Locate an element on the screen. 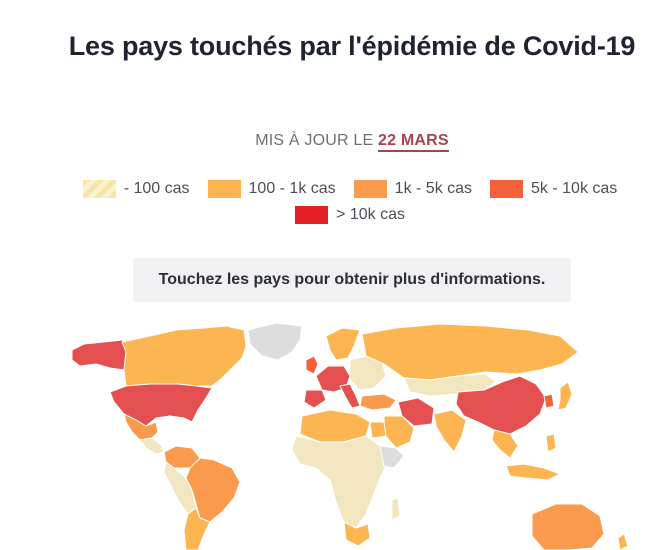  legend-label: > 10k cas is located at coordinates (370, 214).